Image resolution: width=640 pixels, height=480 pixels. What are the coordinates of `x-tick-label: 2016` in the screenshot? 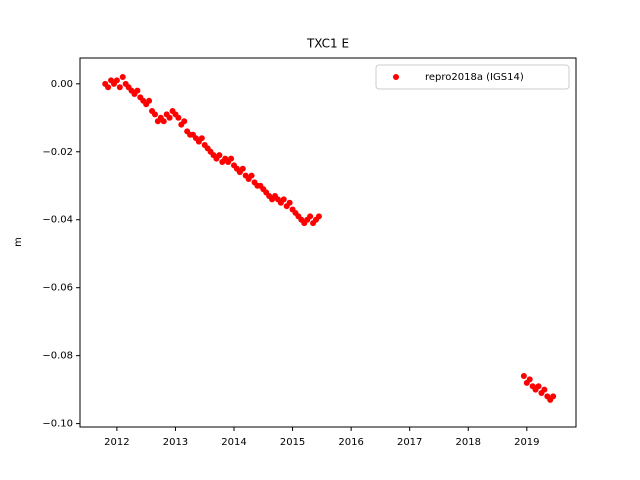 It's located at (350, 442).